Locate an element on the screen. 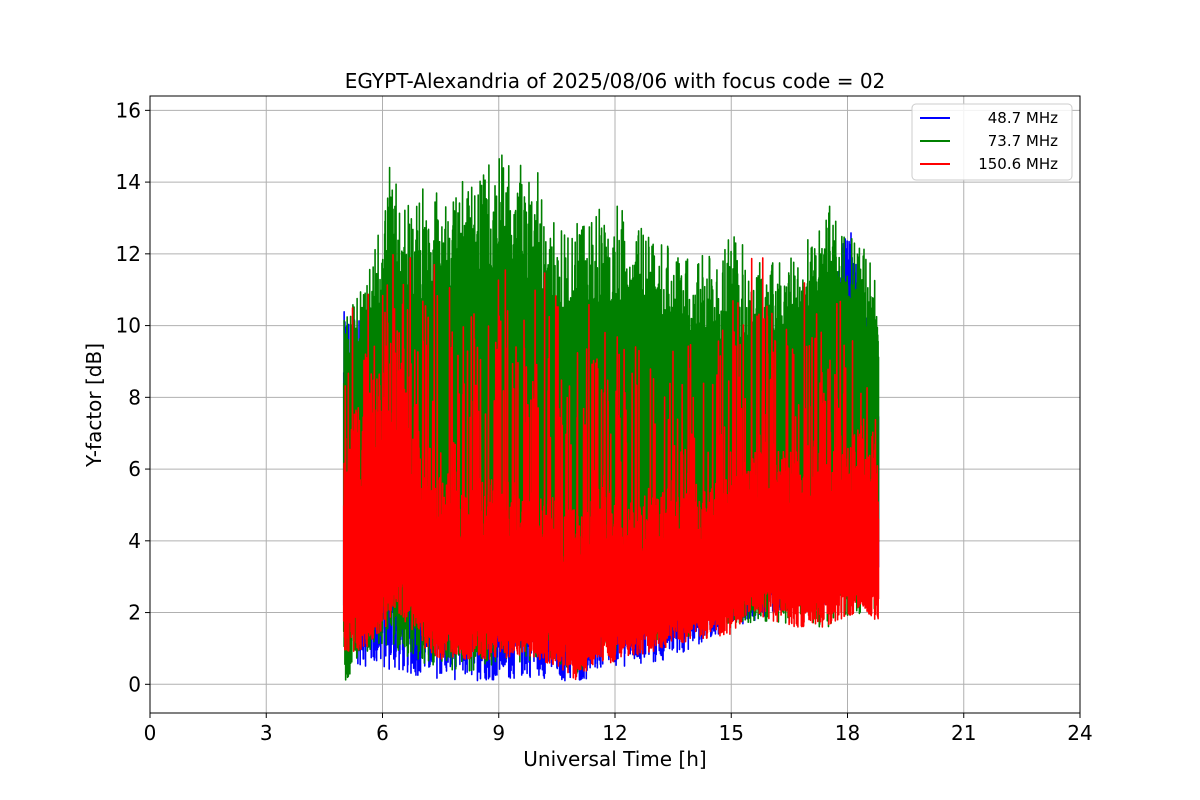  legend-label: 48.7 MHz is located at coordinates (1023, 118).